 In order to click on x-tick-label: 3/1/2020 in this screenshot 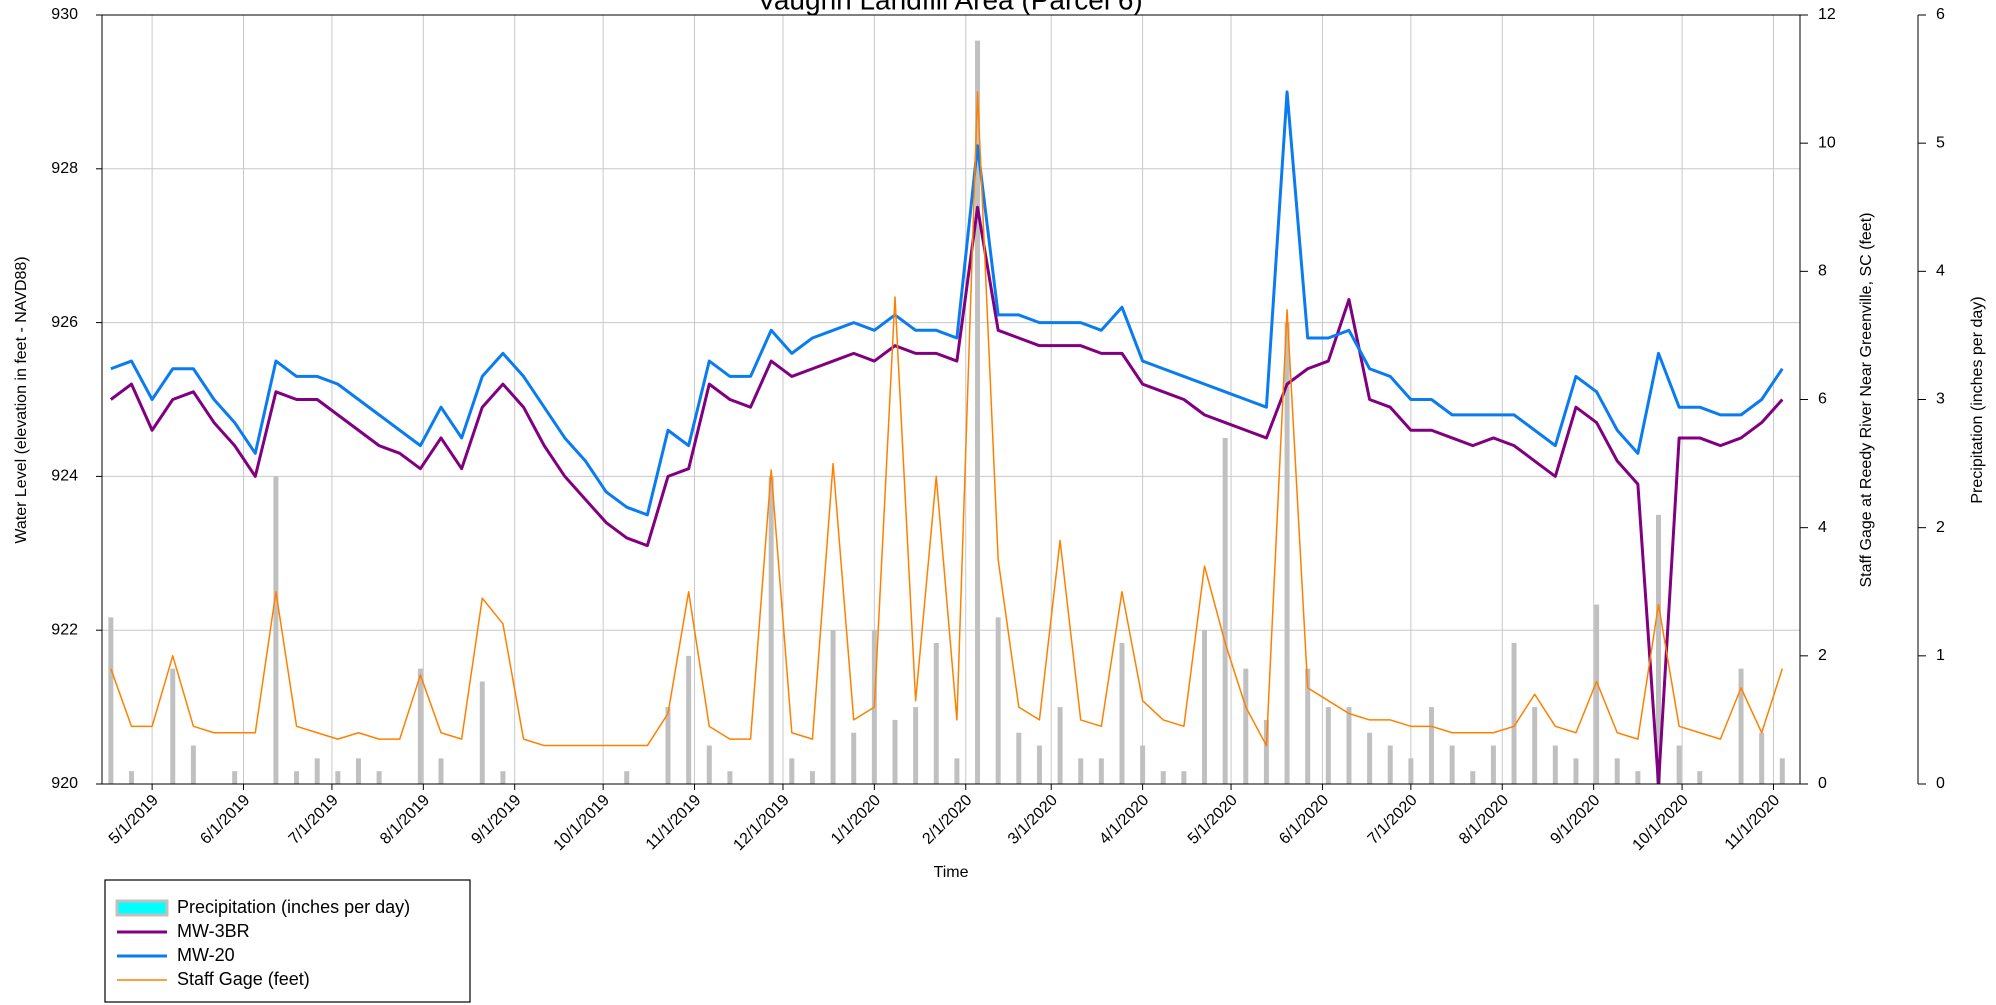, I will do `click(1033, 820)`.